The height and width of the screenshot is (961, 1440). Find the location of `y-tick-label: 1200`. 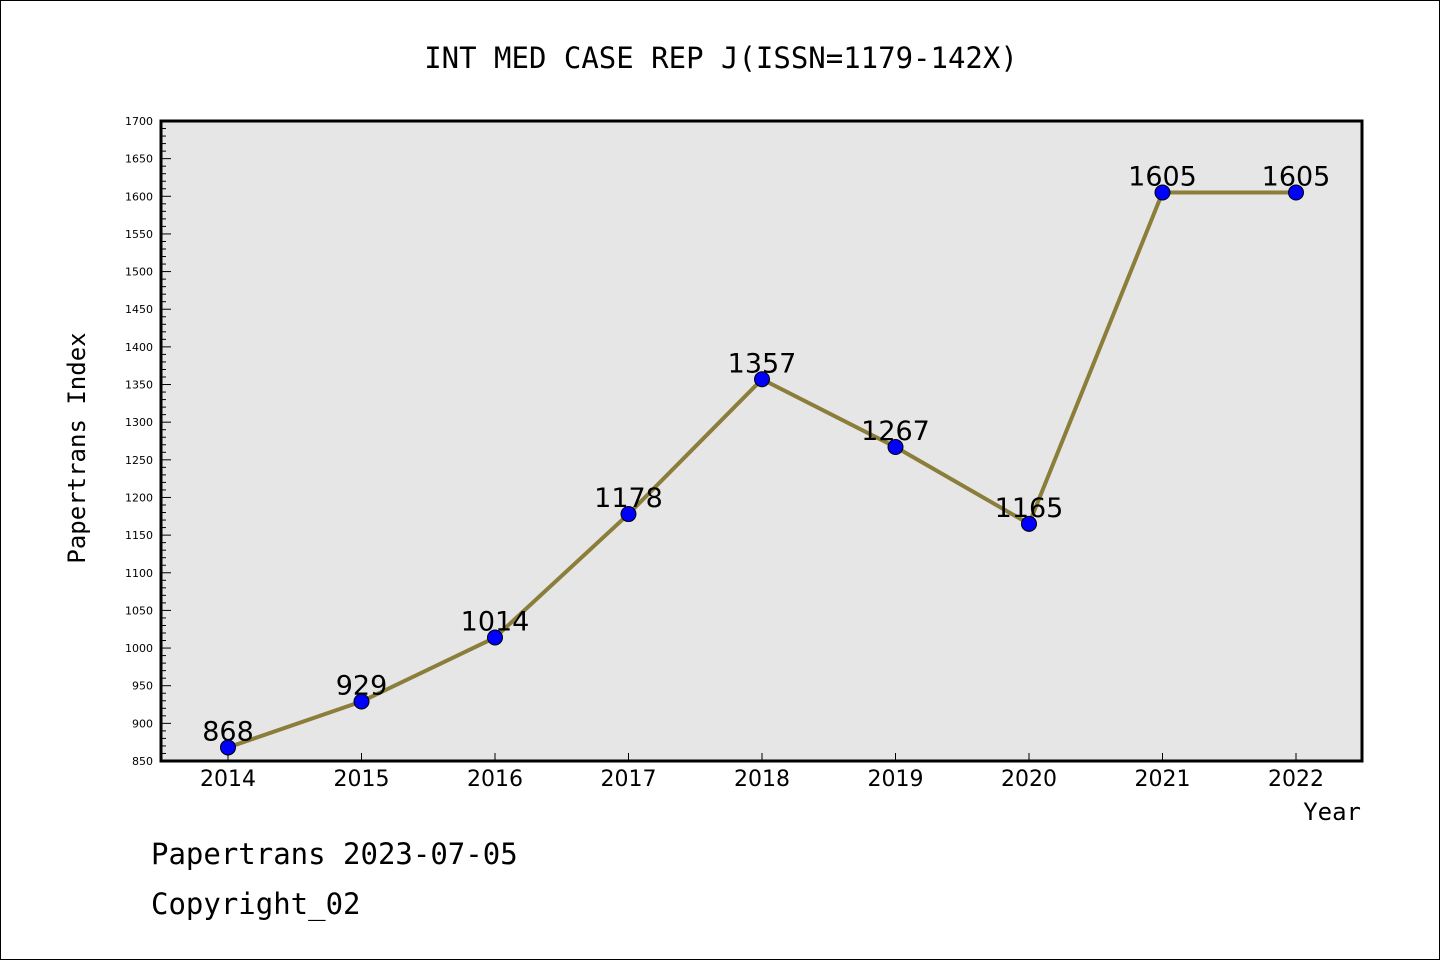

y-tick-label: 1200 is located at coordinates (139, 497).